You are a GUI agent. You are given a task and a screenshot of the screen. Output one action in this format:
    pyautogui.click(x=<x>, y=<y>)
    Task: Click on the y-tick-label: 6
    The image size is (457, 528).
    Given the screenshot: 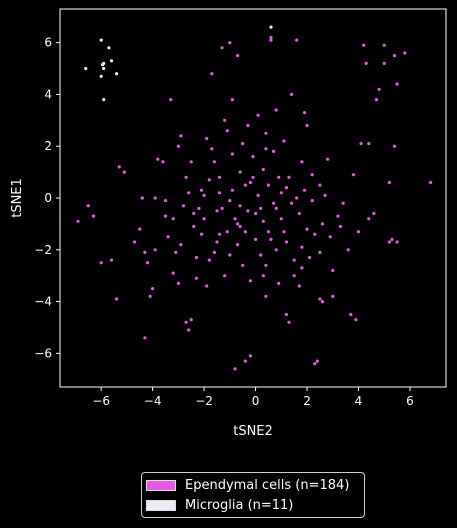 What is the action you would take?
    pyautogui.click(x=48, y=43)
    